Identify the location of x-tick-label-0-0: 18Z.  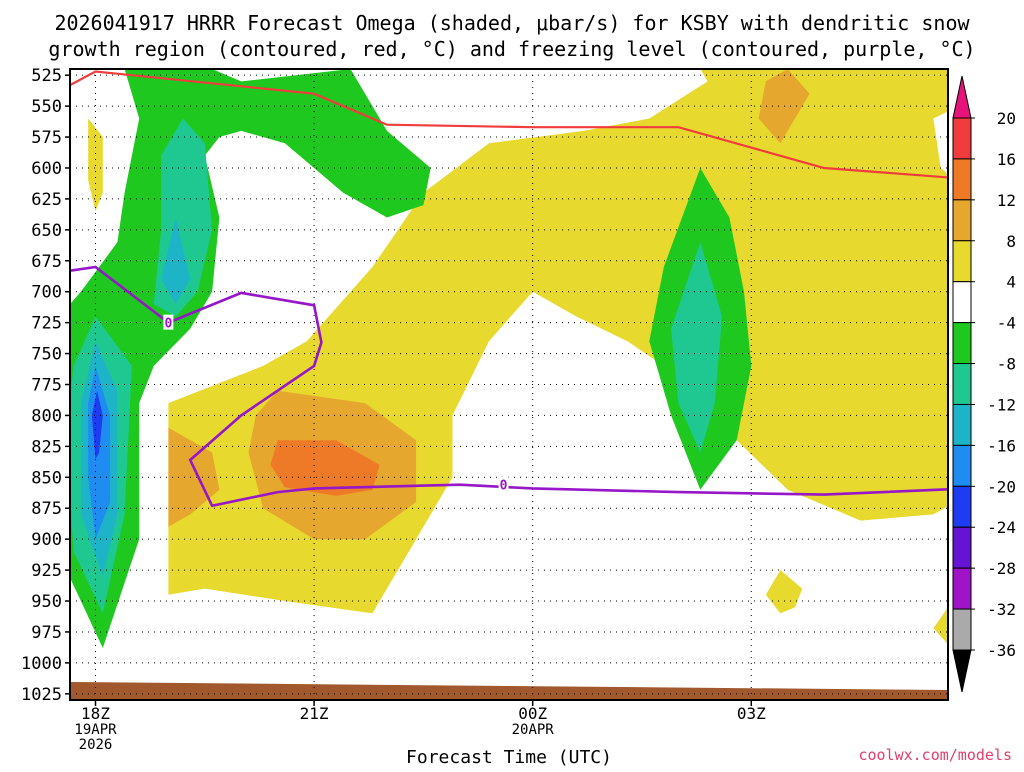
(95, 713).